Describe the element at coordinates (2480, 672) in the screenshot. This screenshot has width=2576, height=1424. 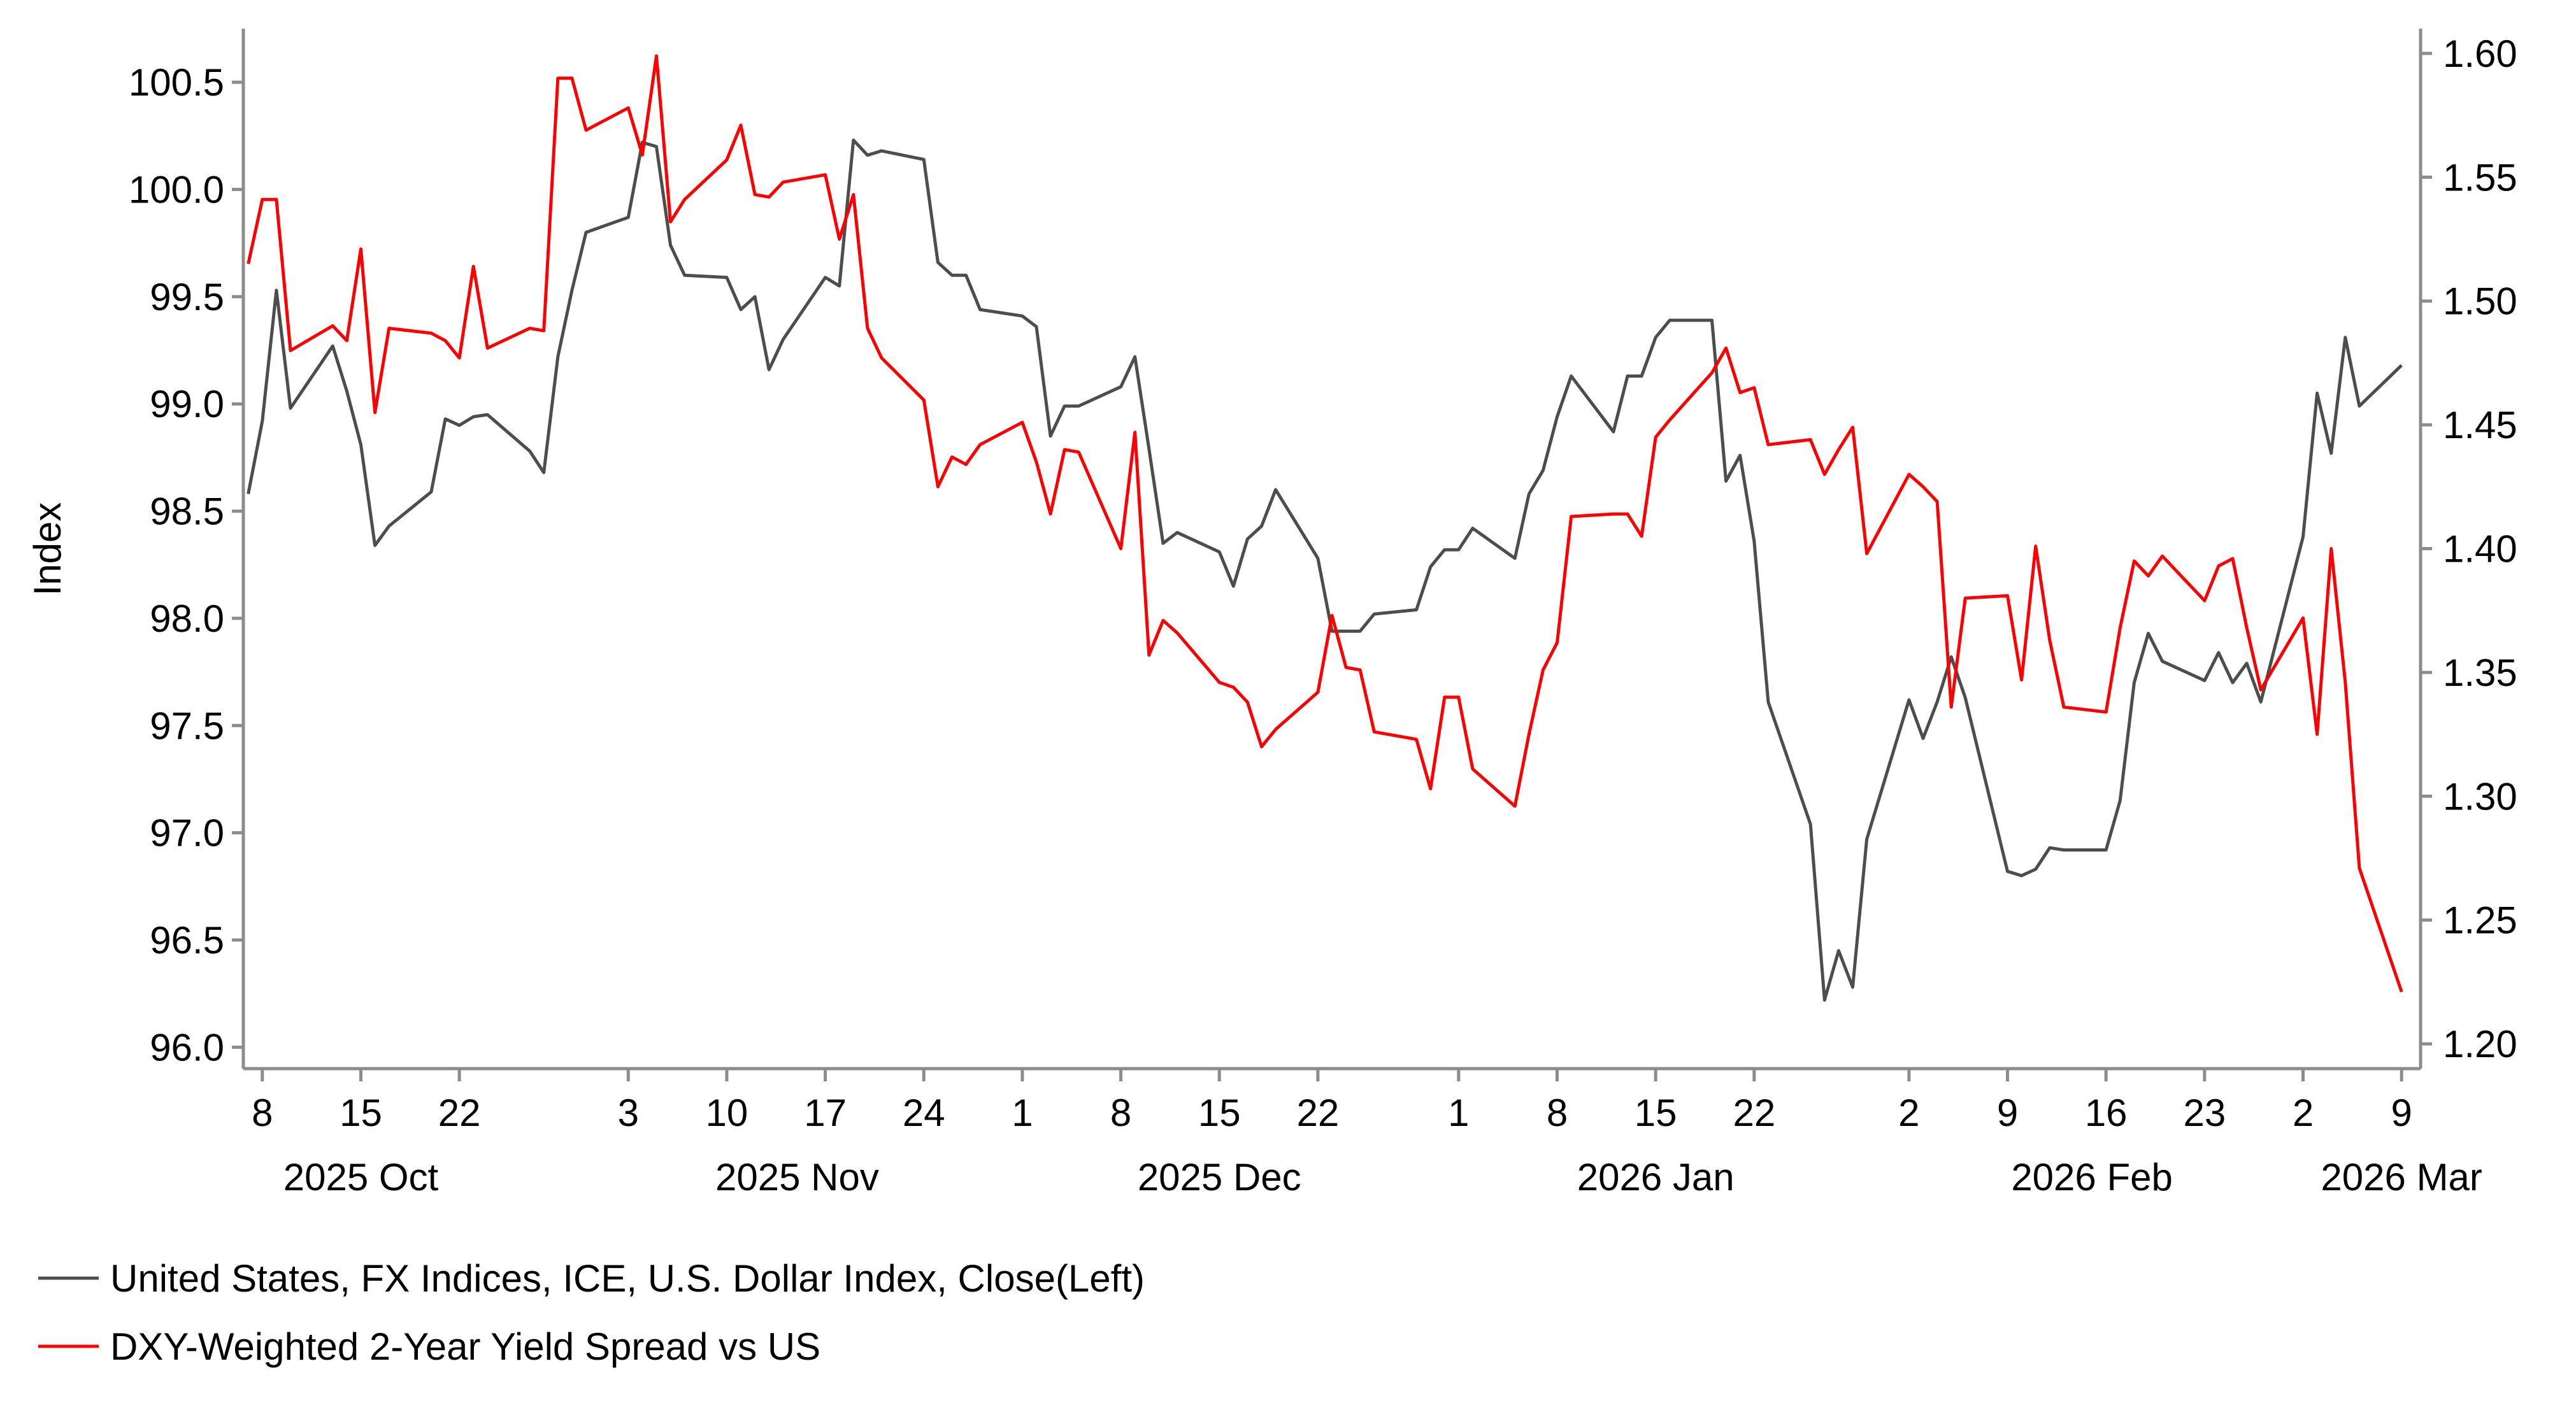
I see `right-tick-label: 1.35` at that location.